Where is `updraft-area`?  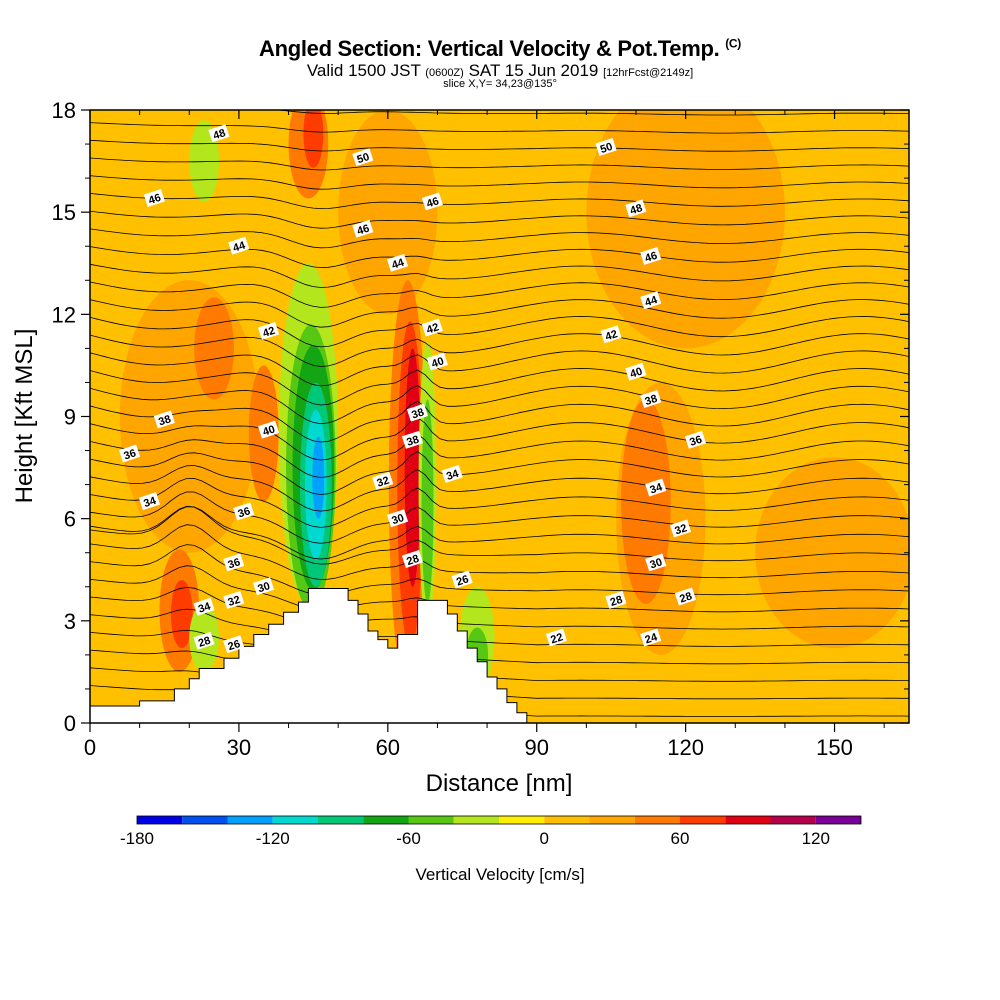
updraft-area is located at coordinates (388, 212).